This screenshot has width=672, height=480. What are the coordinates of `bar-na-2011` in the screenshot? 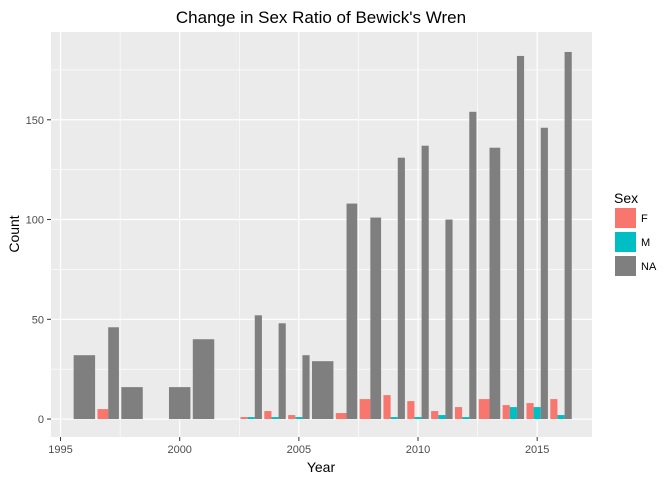 It's located at (449, 319).